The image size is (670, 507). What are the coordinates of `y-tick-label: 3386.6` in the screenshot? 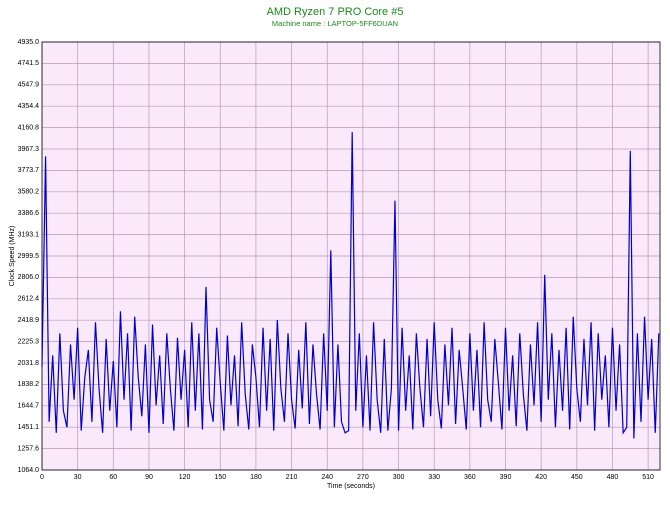 It's located at (29, 213).